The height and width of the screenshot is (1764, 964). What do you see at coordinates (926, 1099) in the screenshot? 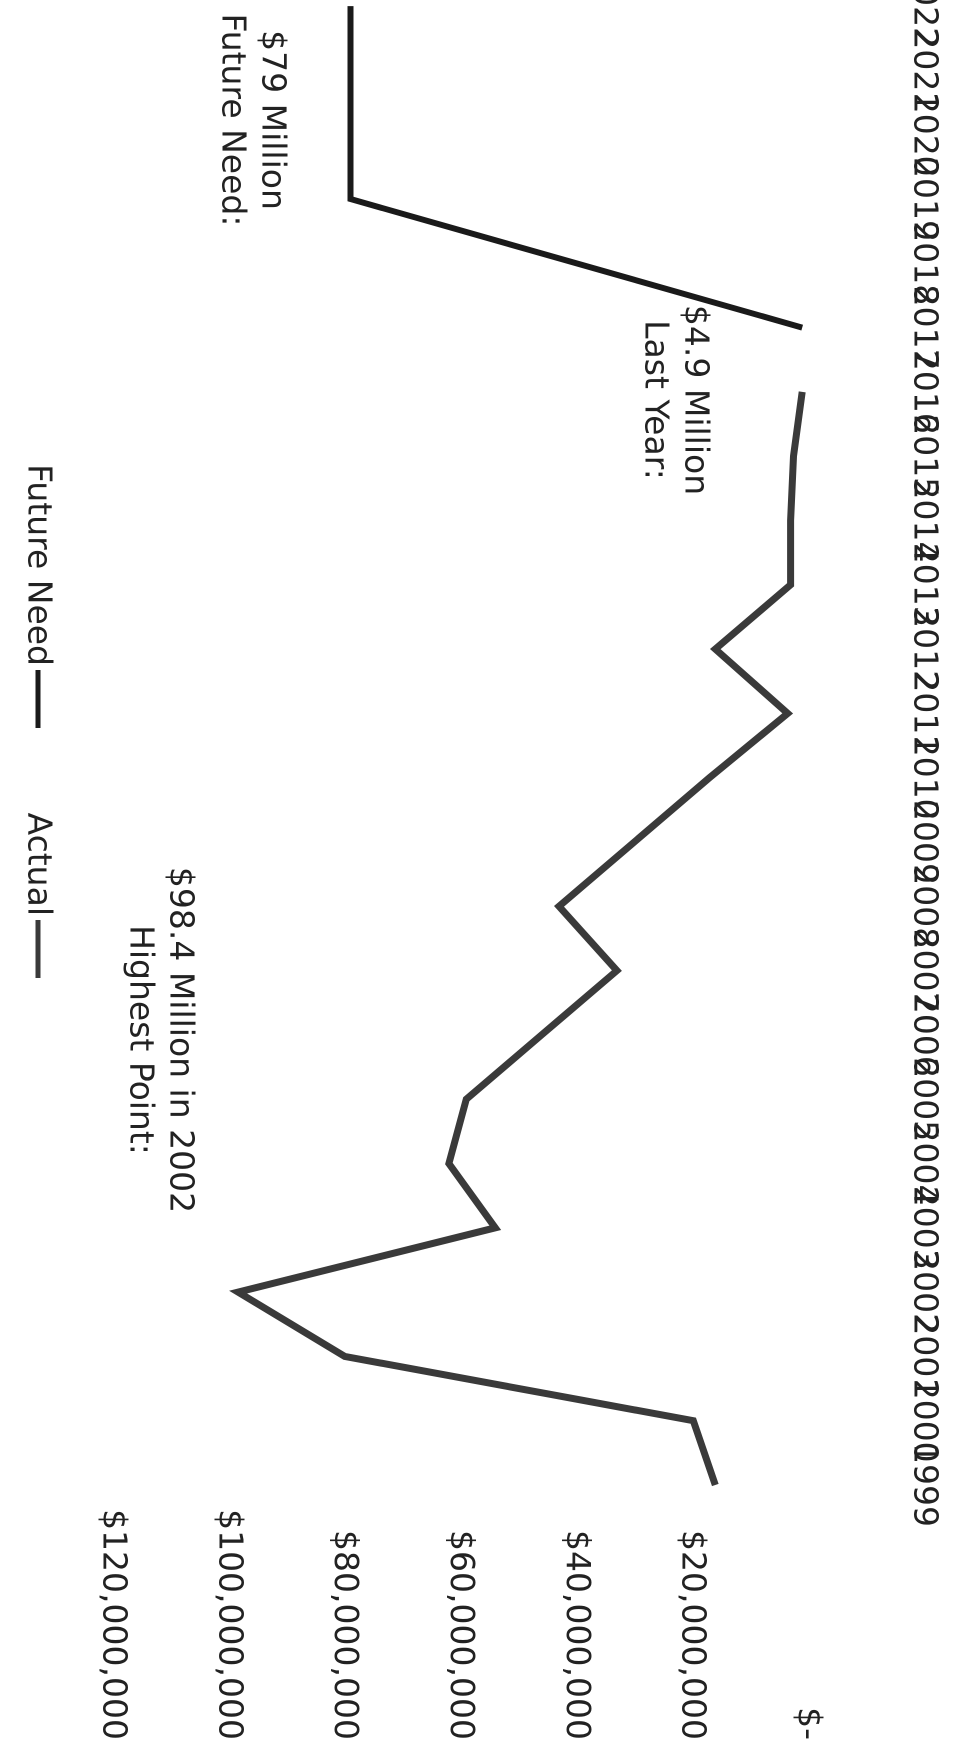
I see `x-tick-label: 2005` at bounding box center [926, 1099].